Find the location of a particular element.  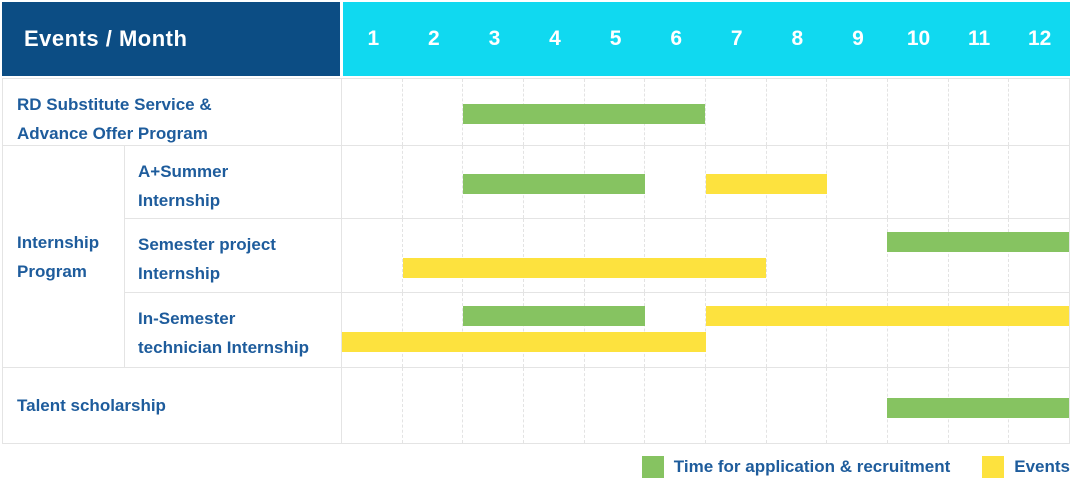

table-subrow: A+Summer Internship is located at coordinates (597, 182).